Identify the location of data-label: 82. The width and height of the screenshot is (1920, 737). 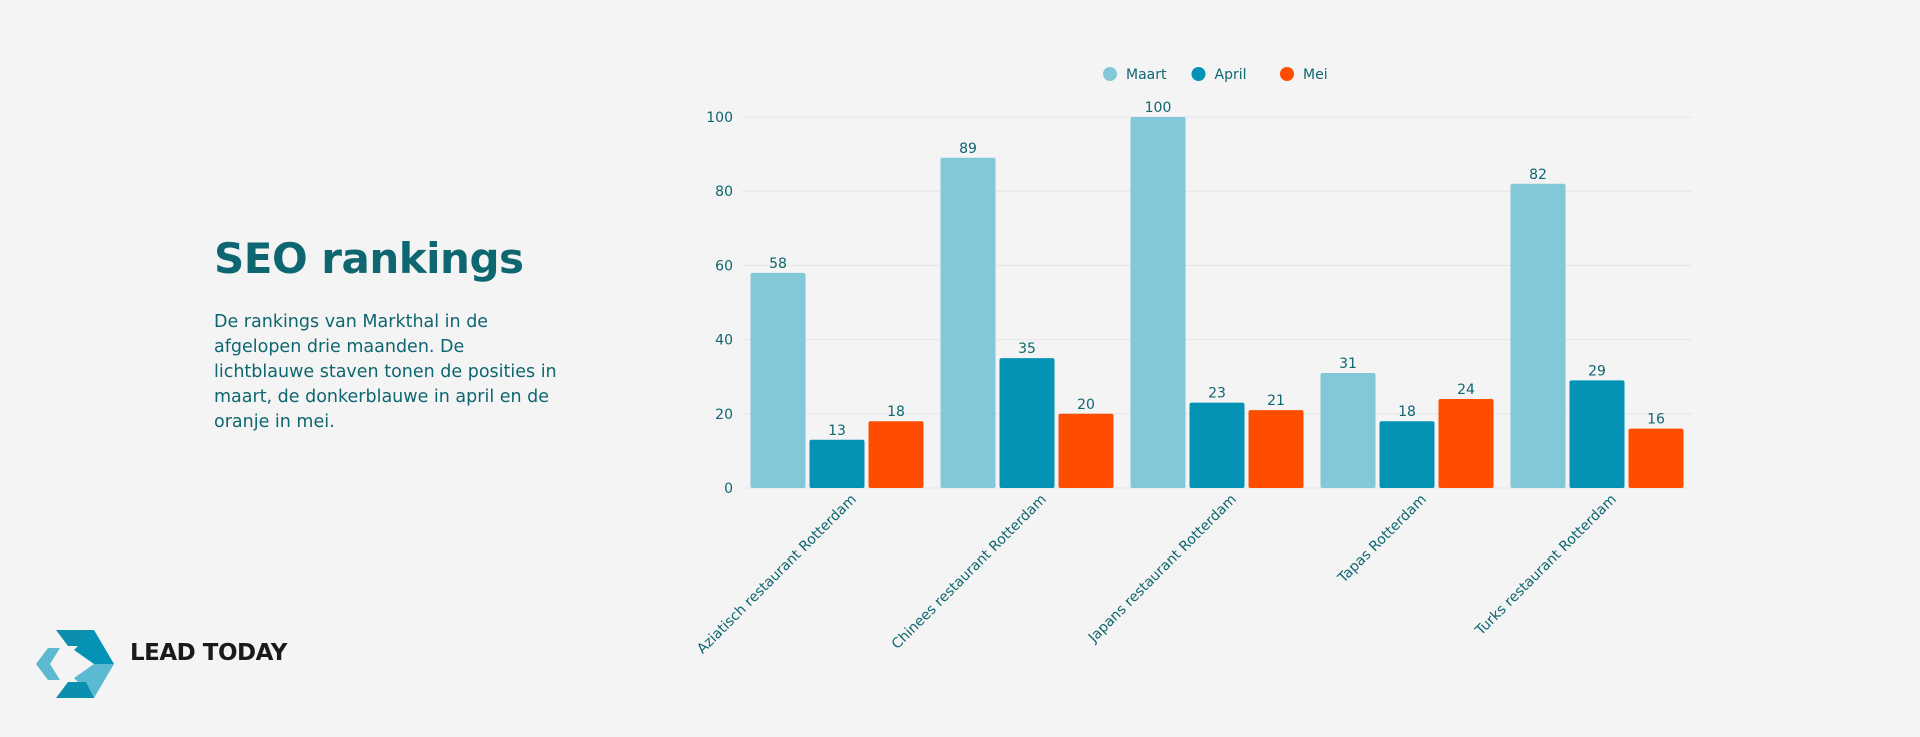
(1538, 175).